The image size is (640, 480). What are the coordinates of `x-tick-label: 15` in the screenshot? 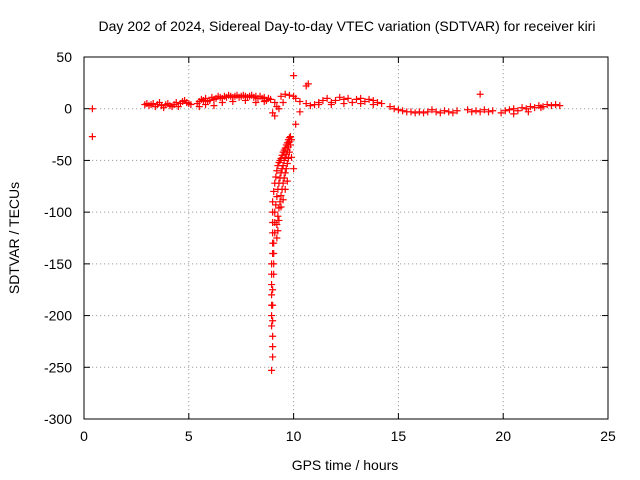 It's located at (399, 436).